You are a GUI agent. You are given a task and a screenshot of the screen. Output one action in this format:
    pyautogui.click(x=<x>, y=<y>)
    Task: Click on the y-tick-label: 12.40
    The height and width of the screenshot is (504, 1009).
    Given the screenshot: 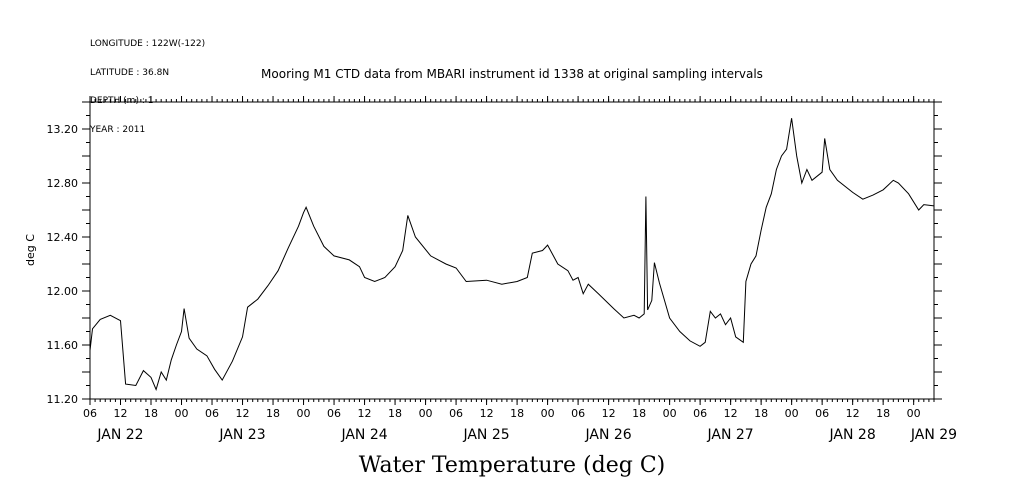 What is the action you would take?
    pyautogui.click(x=63, y=237)
    